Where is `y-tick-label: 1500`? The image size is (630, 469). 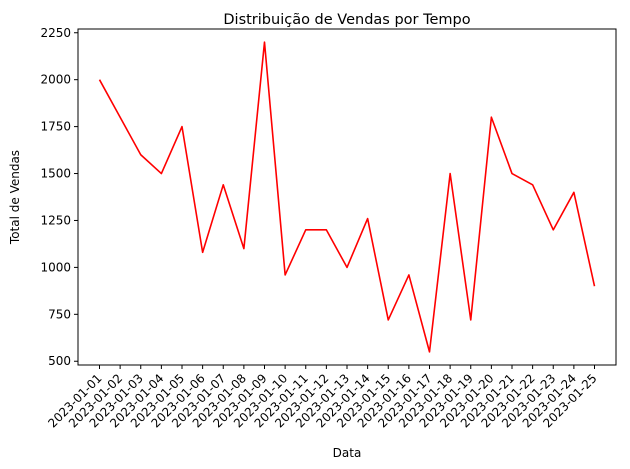 y-tick-label: 1500 is located at coordinates (55, 174).